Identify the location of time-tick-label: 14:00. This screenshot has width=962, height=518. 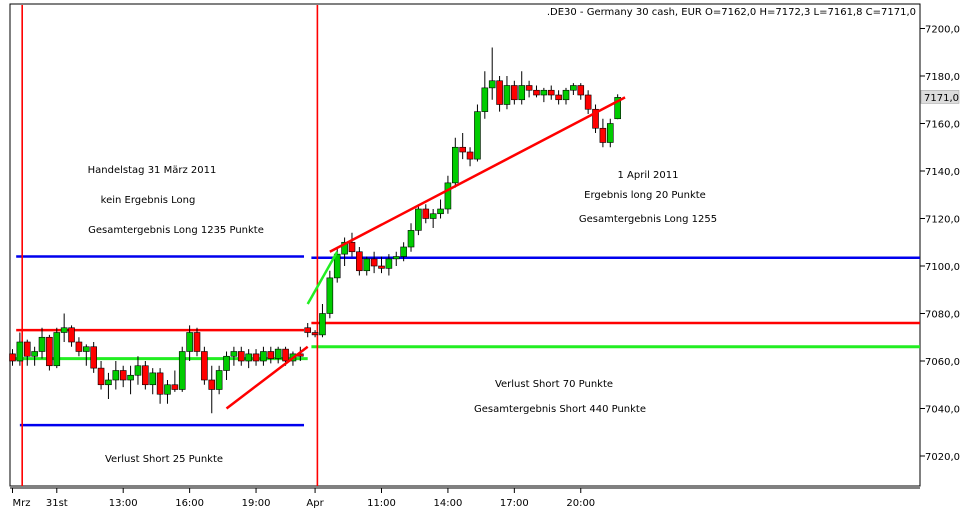
(448, 503).